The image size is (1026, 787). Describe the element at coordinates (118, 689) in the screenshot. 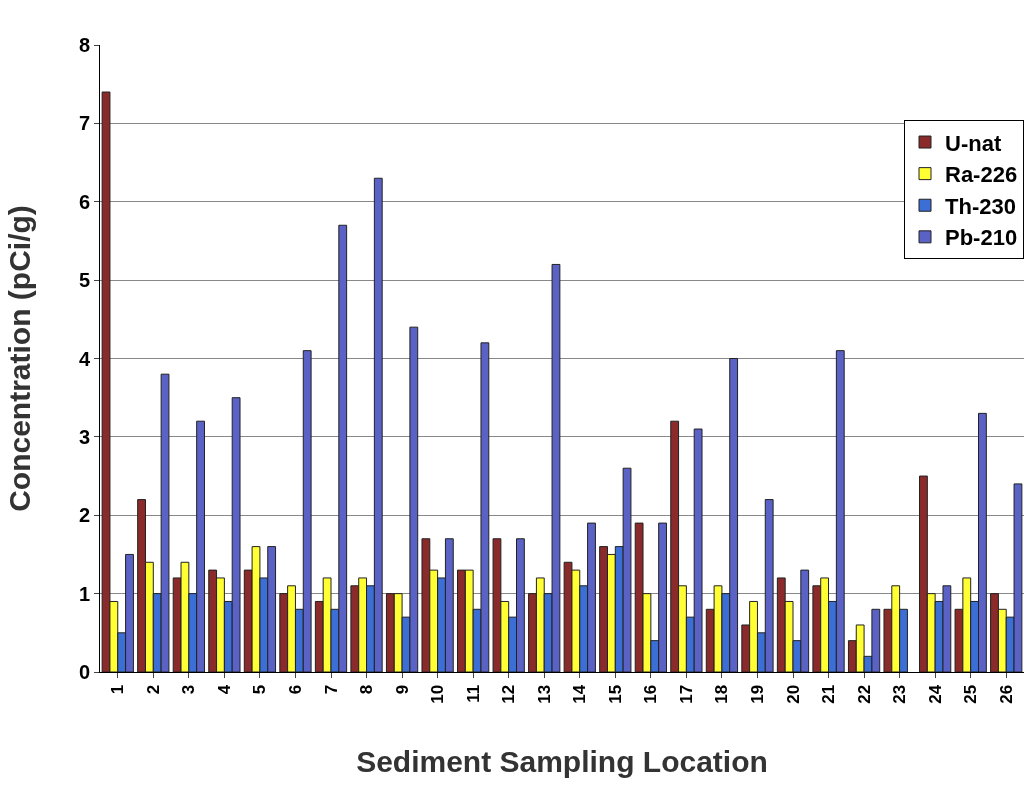

I see `x-tick-label: 1` at that location.